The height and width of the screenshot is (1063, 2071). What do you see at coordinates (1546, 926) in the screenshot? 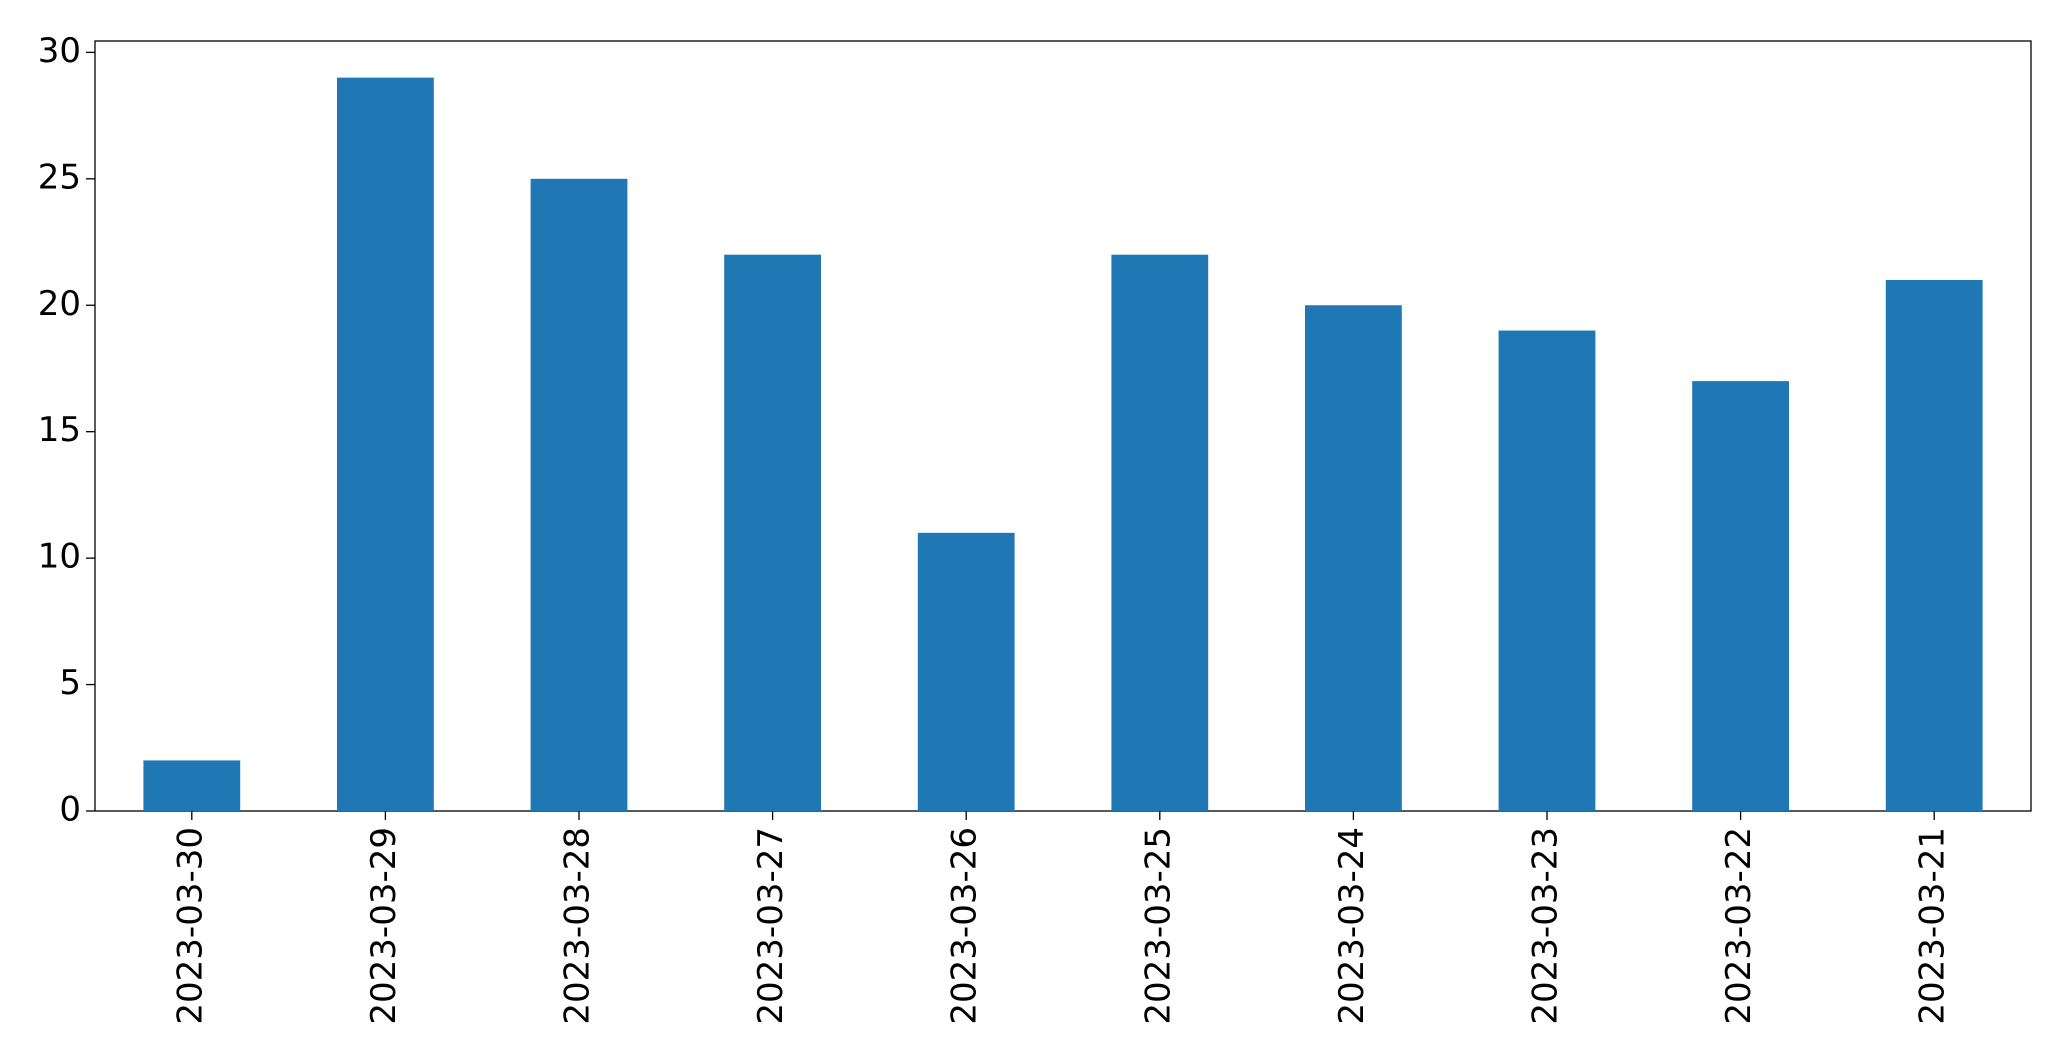
I see `x-tick-label: 2023-03-23` at bounding box center [1546, 926].